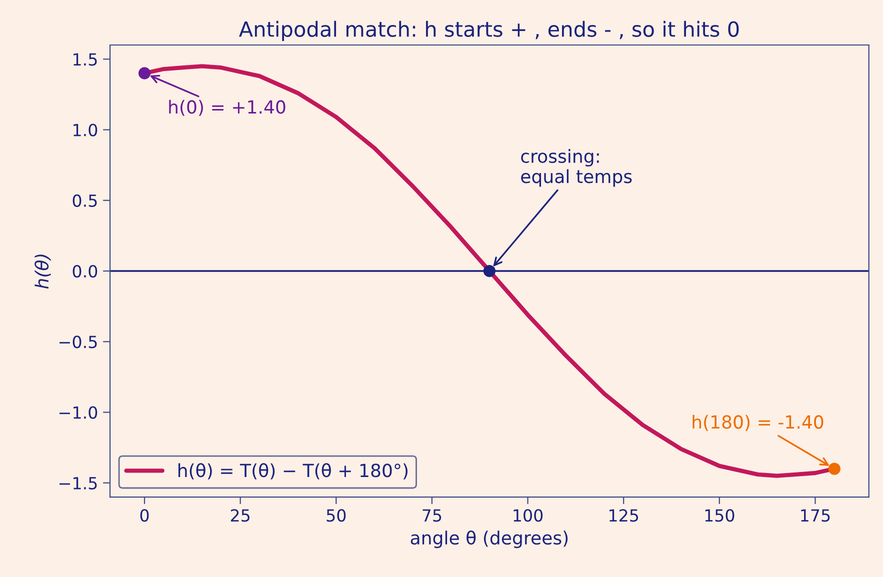  What do you see at coordinates (240, 515) in the screenshot?
I see `x-tick-label: 25` at bounding box center [240, 515].